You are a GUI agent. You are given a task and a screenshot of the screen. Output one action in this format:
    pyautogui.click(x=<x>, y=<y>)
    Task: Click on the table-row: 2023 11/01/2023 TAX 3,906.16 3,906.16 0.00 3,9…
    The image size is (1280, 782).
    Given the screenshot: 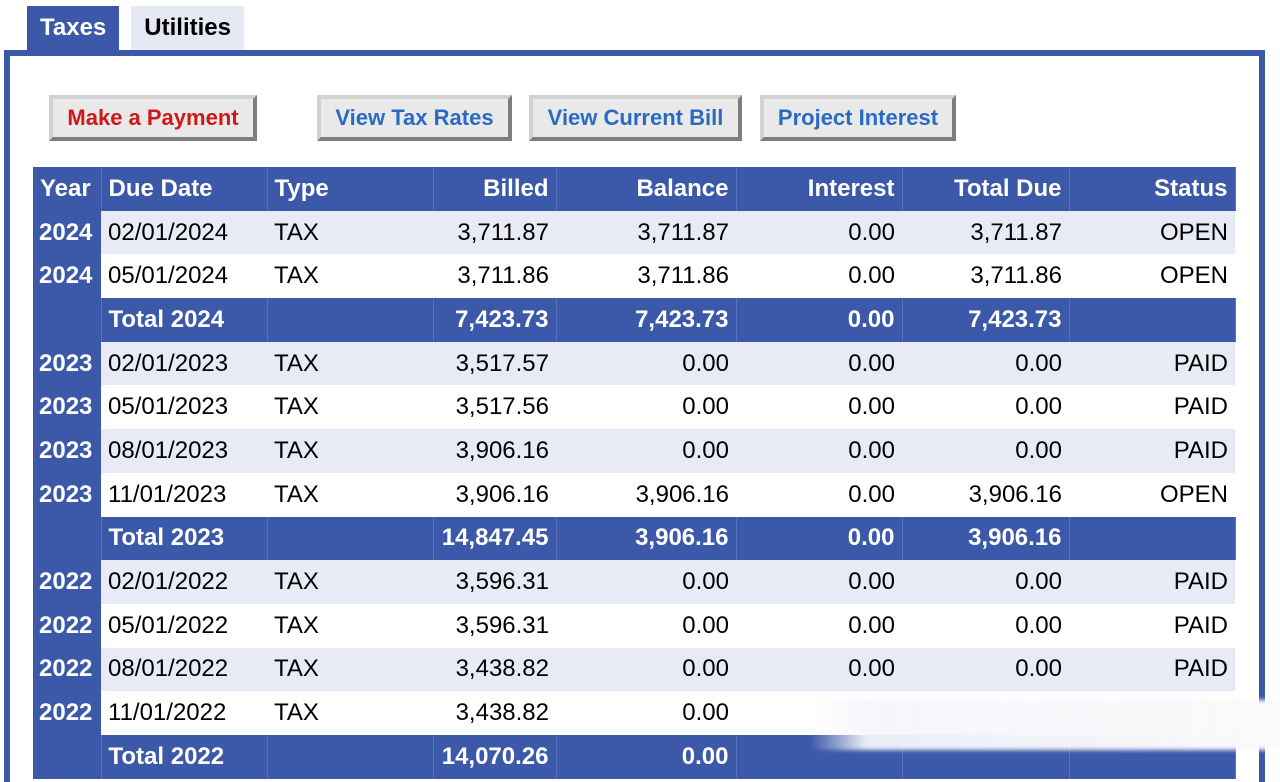 What is the action you would take?
    pyautogui.click(x=634, y=494)
    